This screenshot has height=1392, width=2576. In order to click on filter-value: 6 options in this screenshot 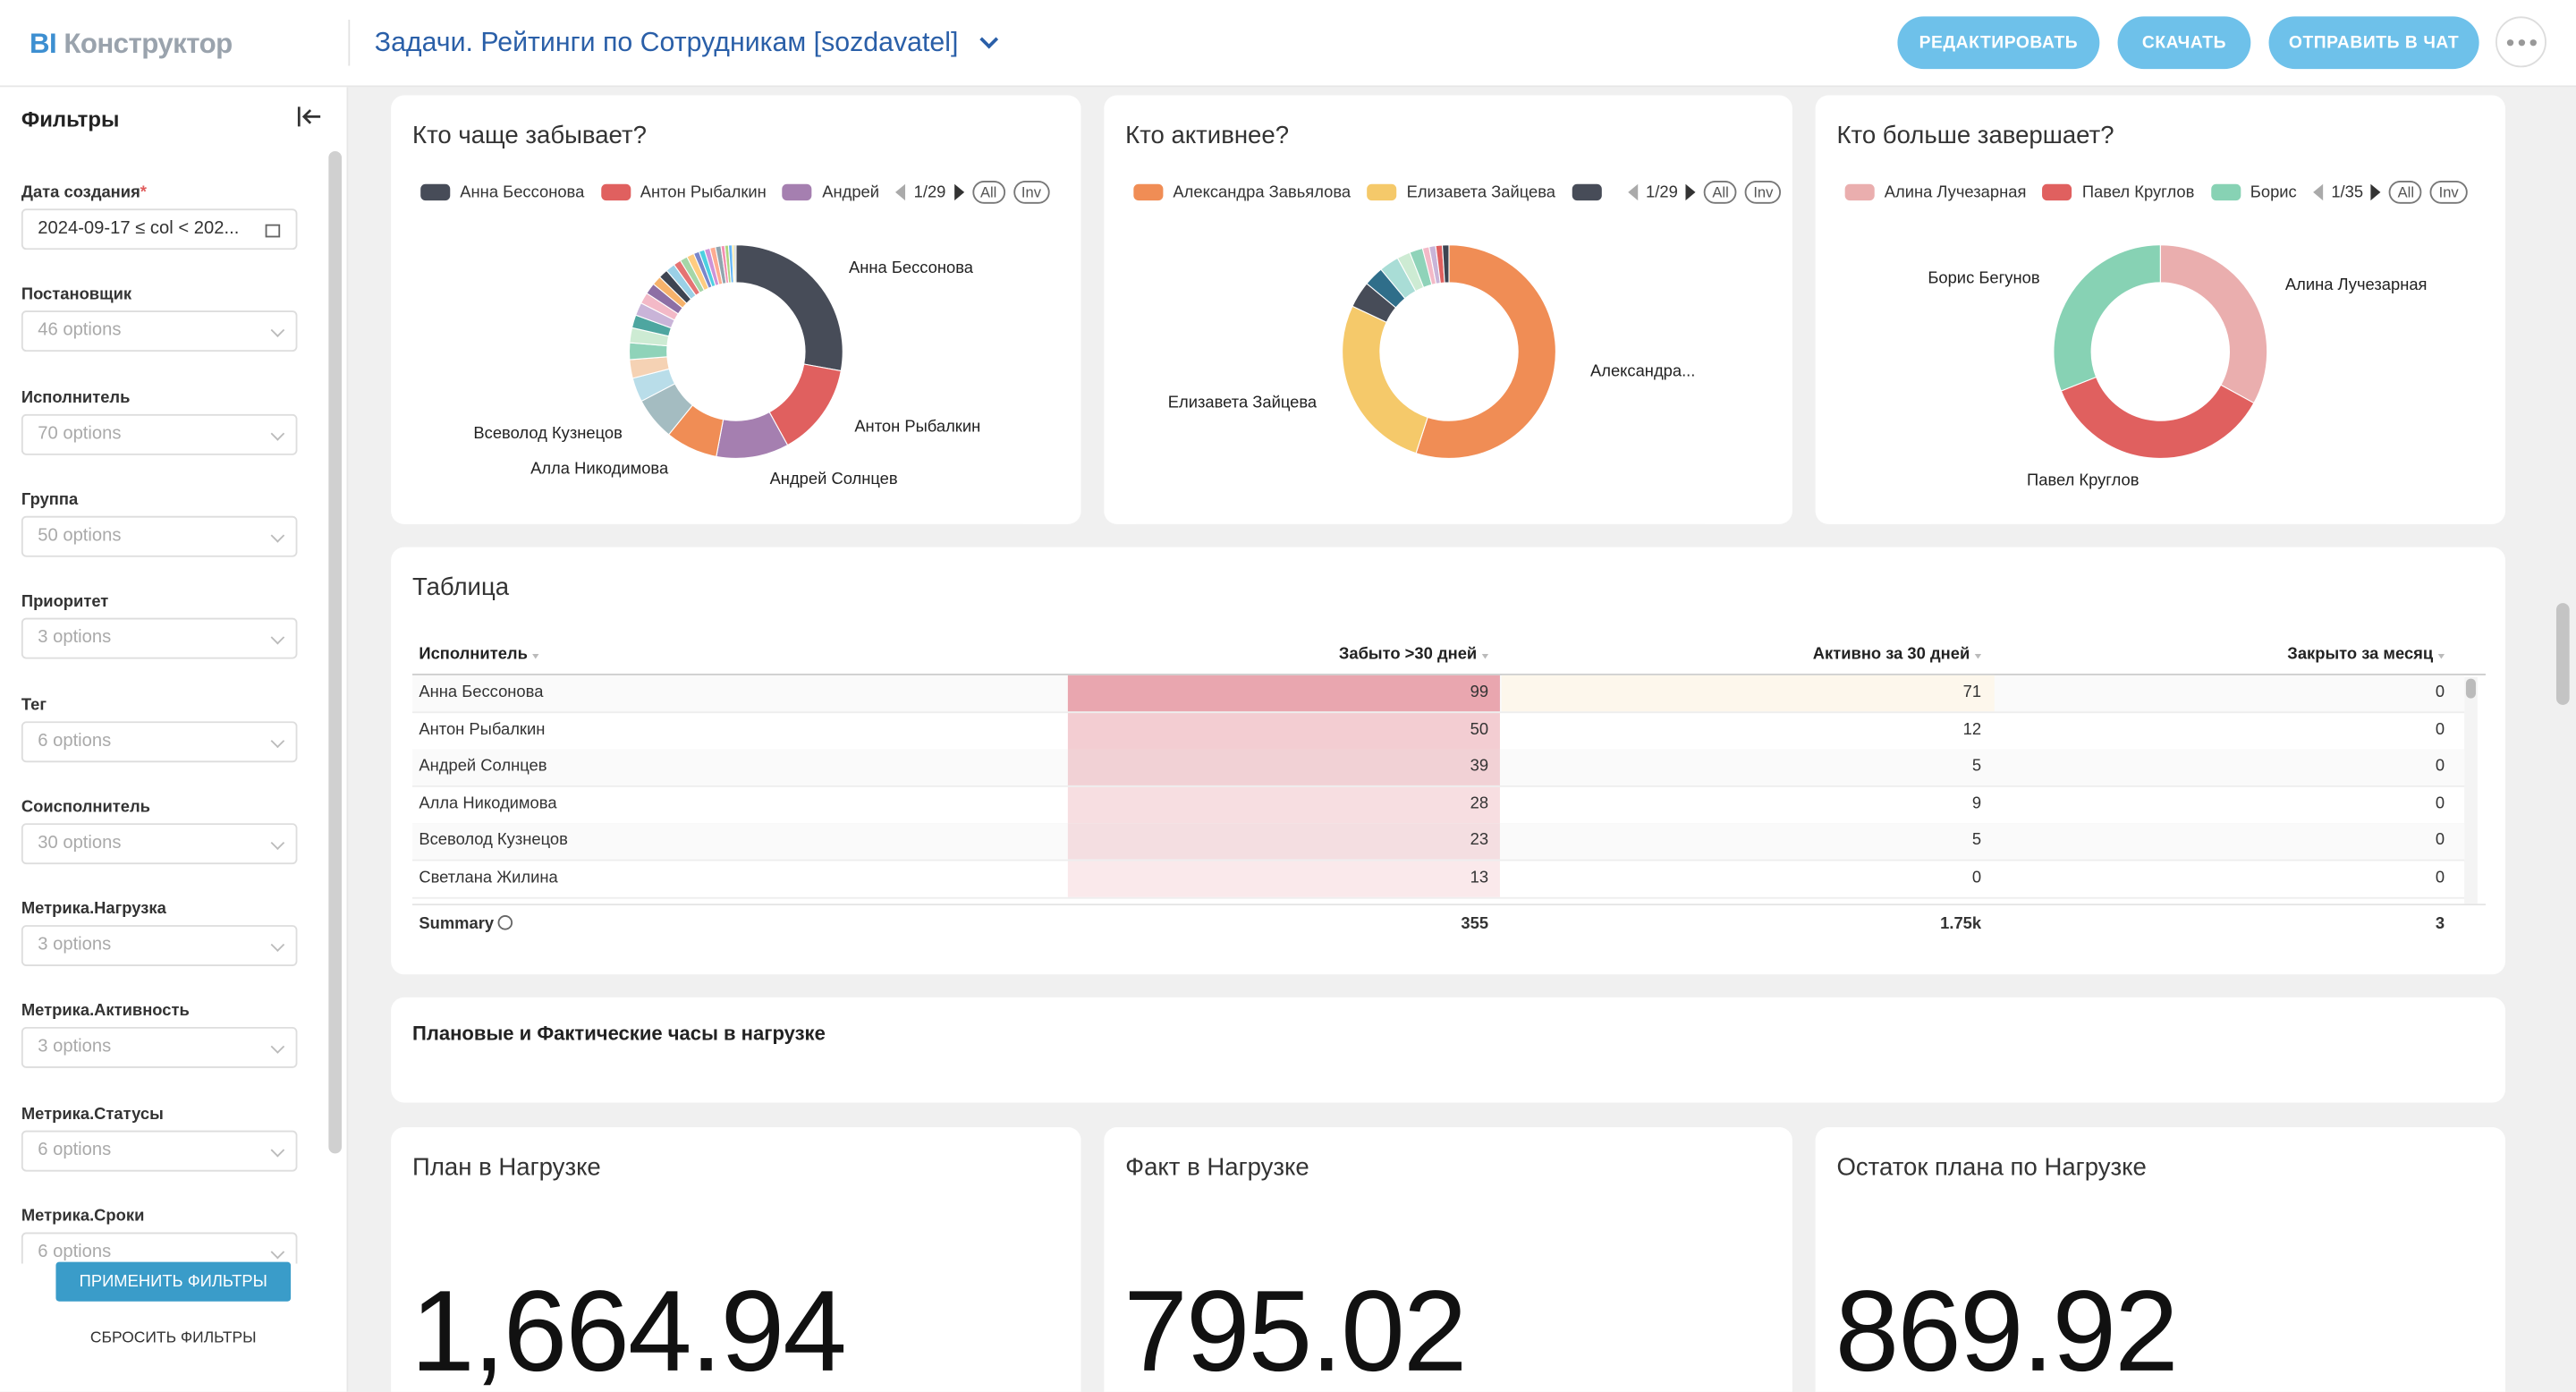, I will do `click(75, 1150)`.